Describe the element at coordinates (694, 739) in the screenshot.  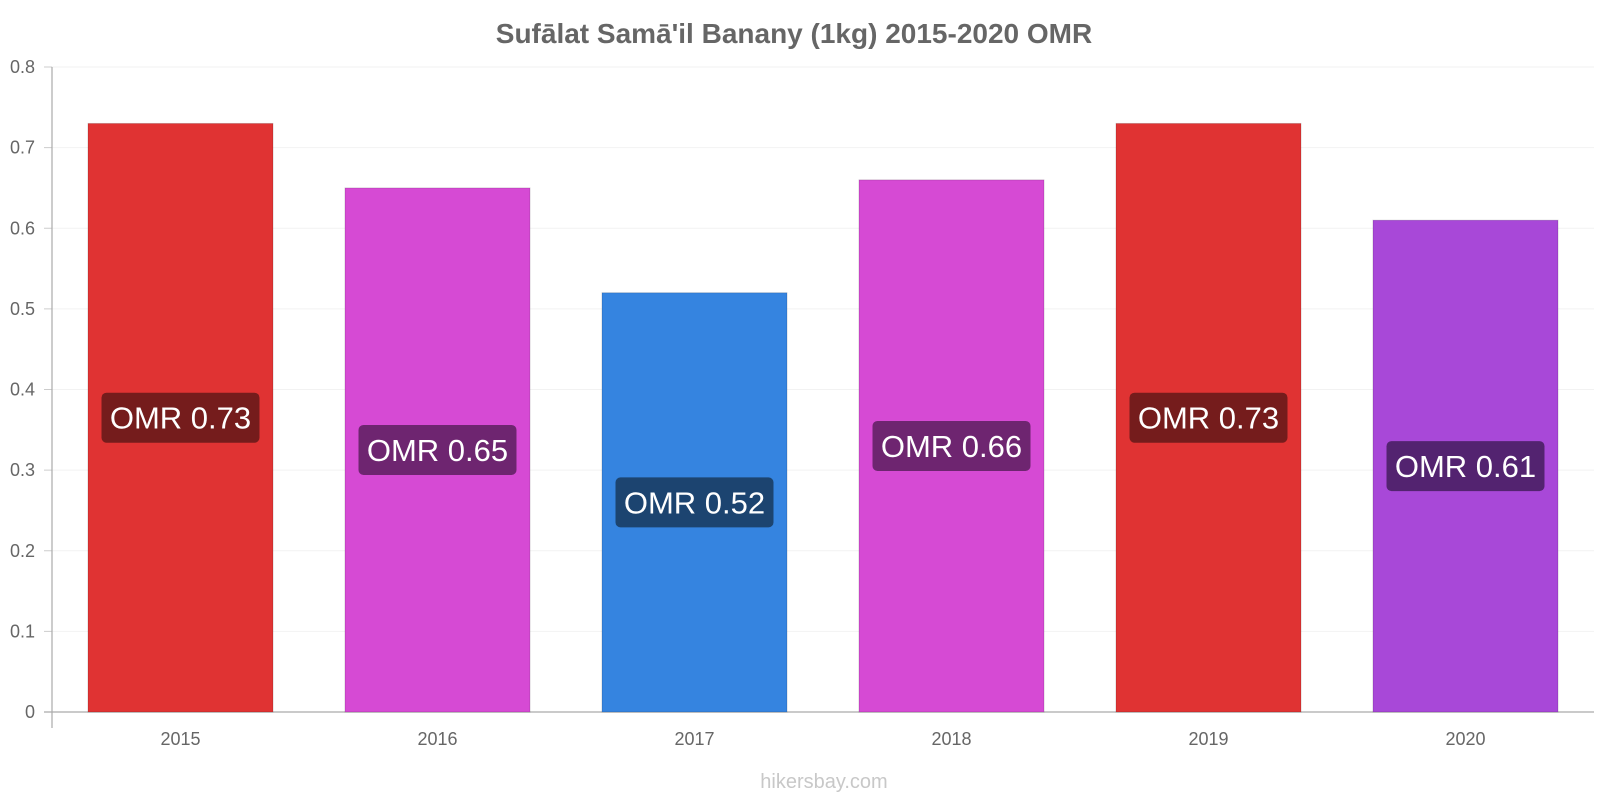
I see `x-tick-label: 2017` at that location.